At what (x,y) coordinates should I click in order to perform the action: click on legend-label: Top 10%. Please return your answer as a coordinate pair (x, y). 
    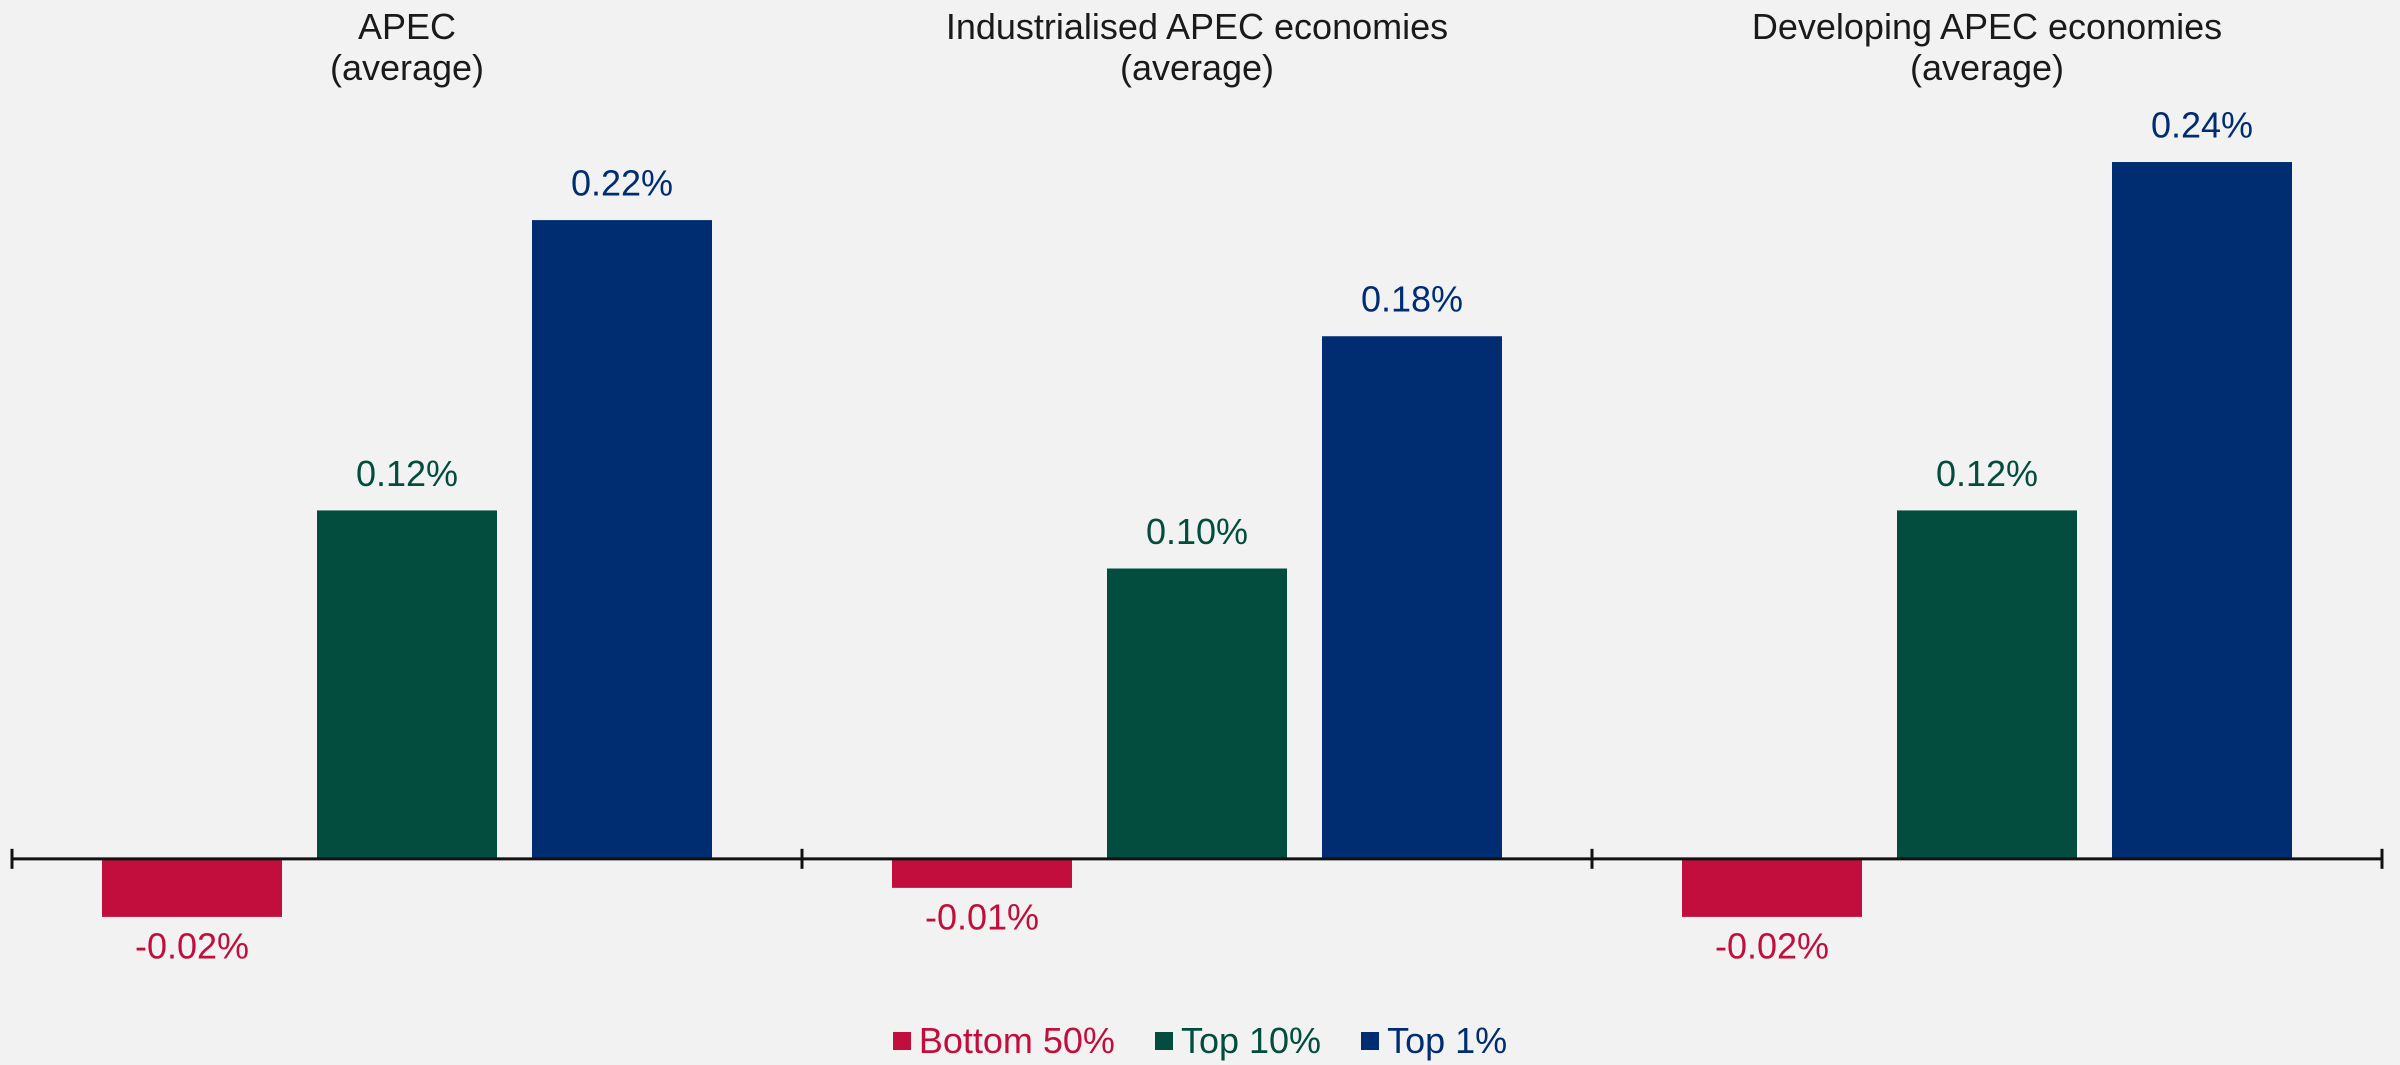
    Looking at the image, I should click on (1251, 1040).